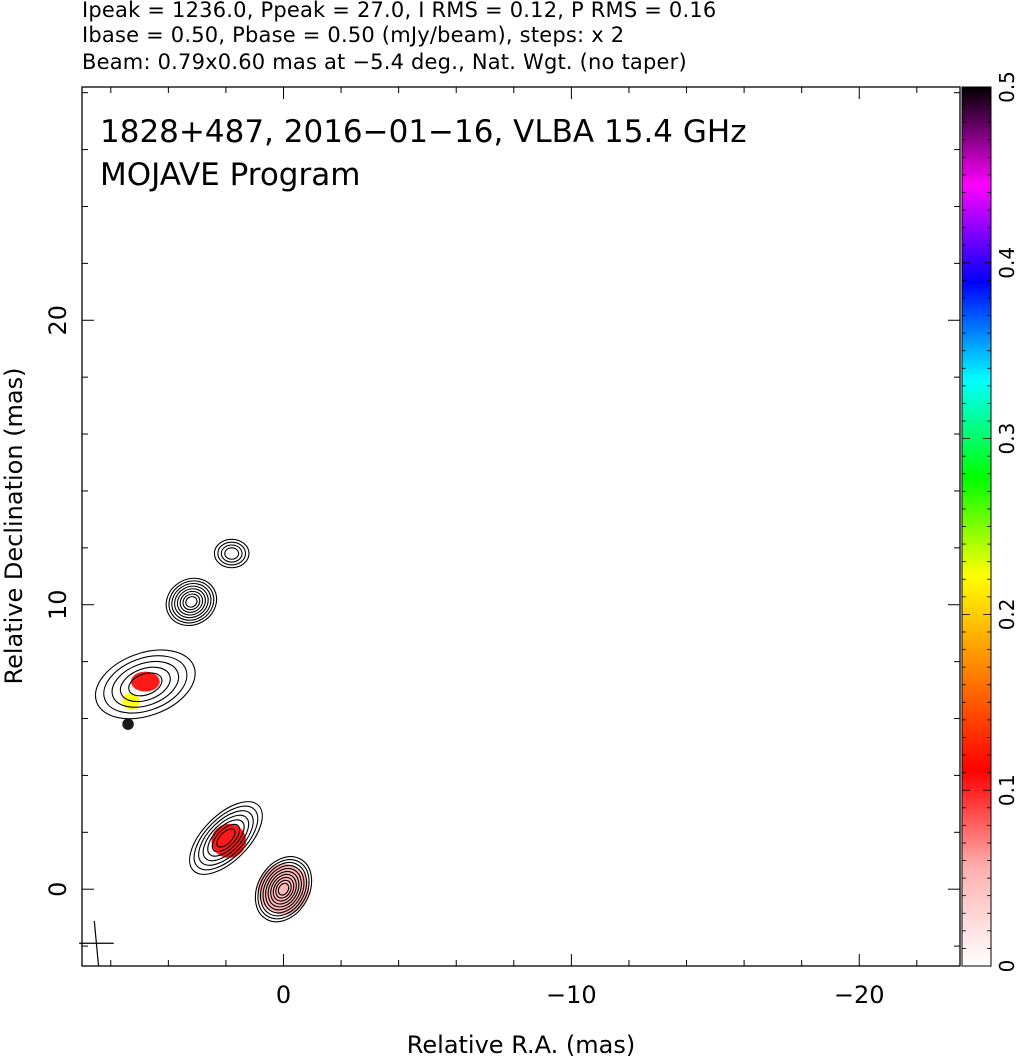 The height and width of the screenshot is (1061, 1022). What do you see at coordinates (1007, 87) in the screenshot?
I see `colorbar-tick-label: 0.5` at bounding box center [1007, 87].